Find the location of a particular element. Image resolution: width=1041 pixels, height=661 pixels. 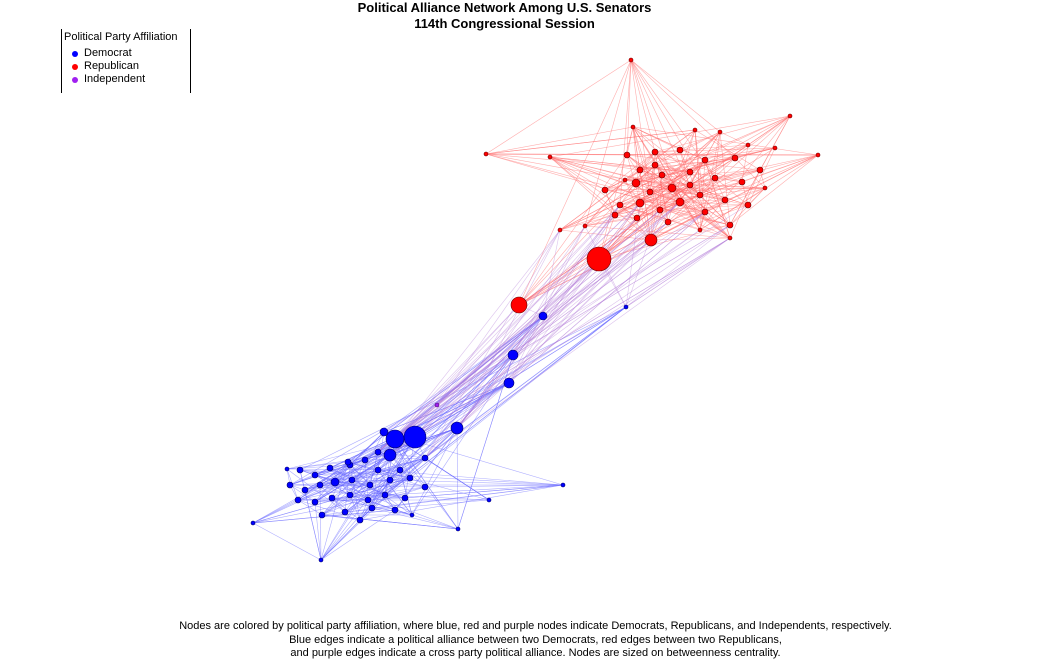

legend-title: Political Party Affiliation is located at coordinates (121, 37).